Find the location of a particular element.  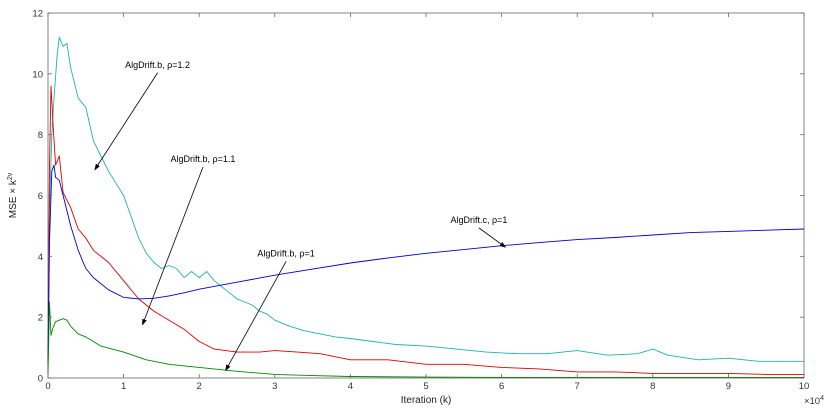

annotation-label: AlgDrift.b, ρ=1.1 is located at coordinates (203, 159).